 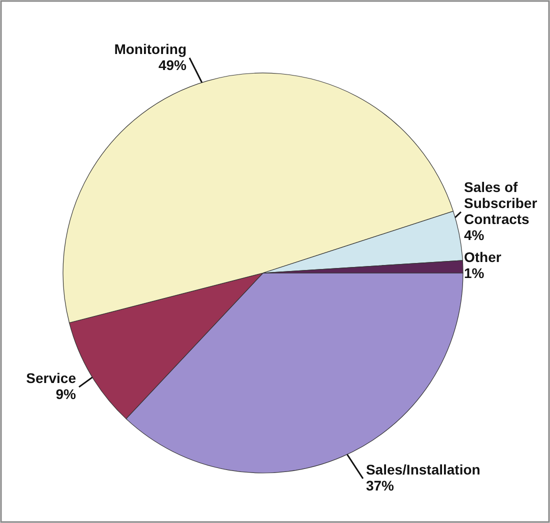 I want to click on data-label: 37%, so click(x=380, y=486).